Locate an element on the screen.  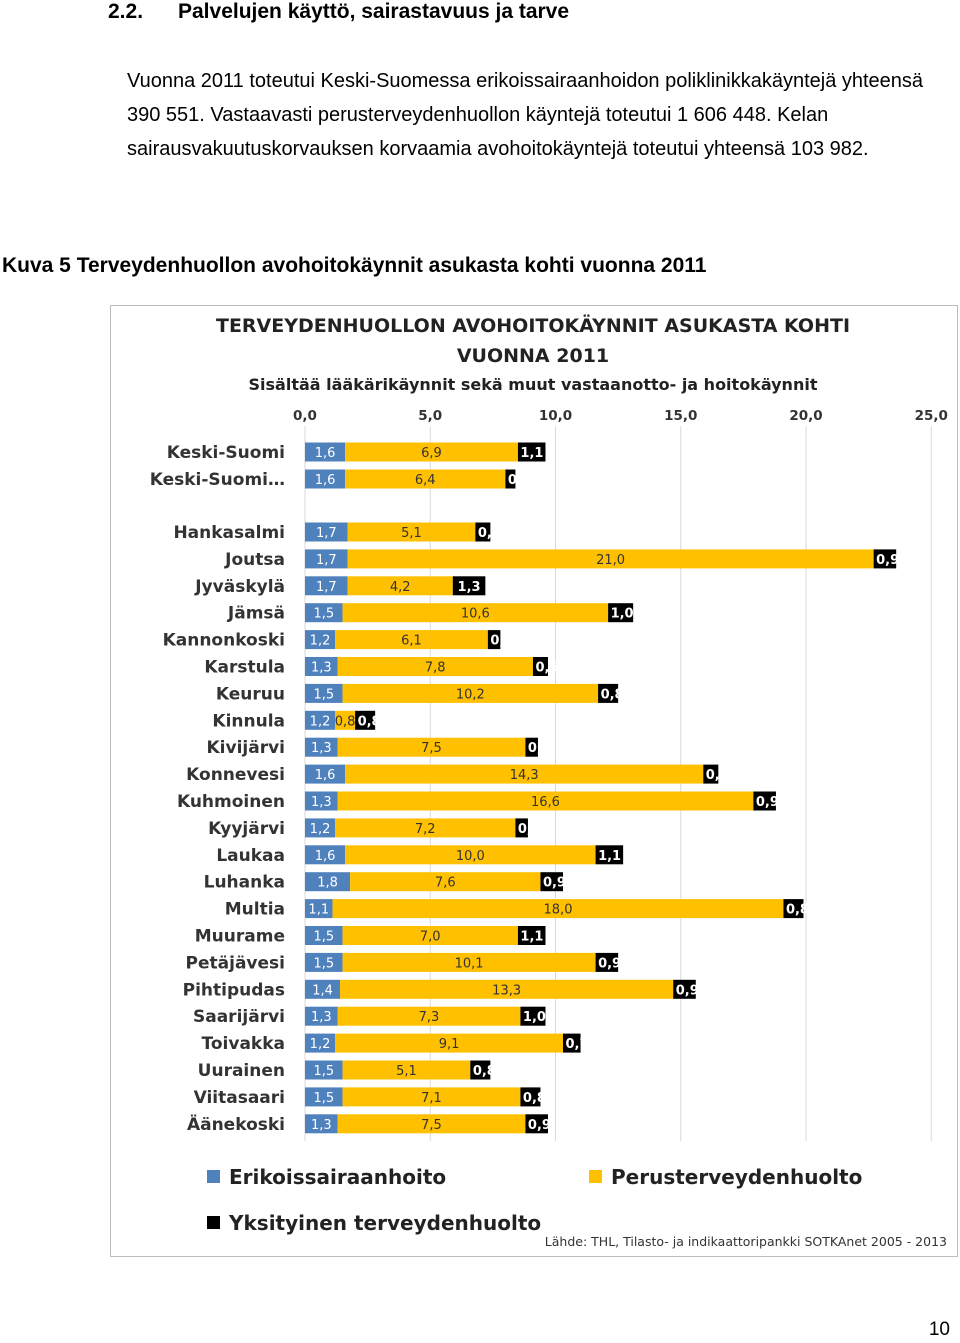
category-label: Konnevesi is located at coordinates (235, 775).